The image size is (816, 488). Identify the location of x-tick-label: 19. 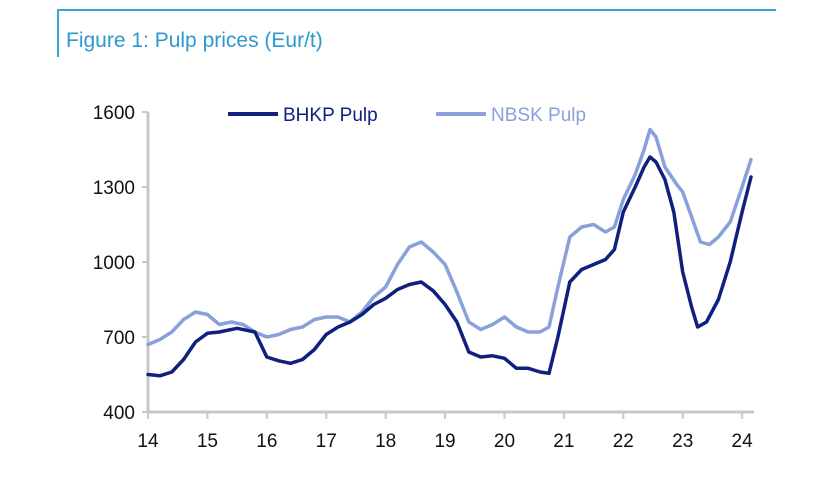
(444, 441).